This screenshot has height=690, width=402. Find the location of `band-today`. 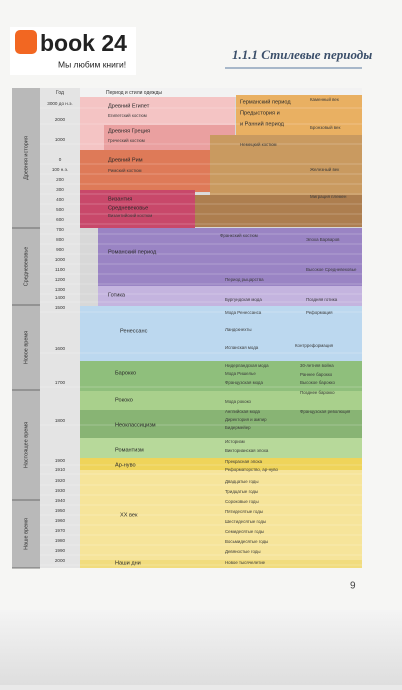

band-today is located at coordinates (221, 564).